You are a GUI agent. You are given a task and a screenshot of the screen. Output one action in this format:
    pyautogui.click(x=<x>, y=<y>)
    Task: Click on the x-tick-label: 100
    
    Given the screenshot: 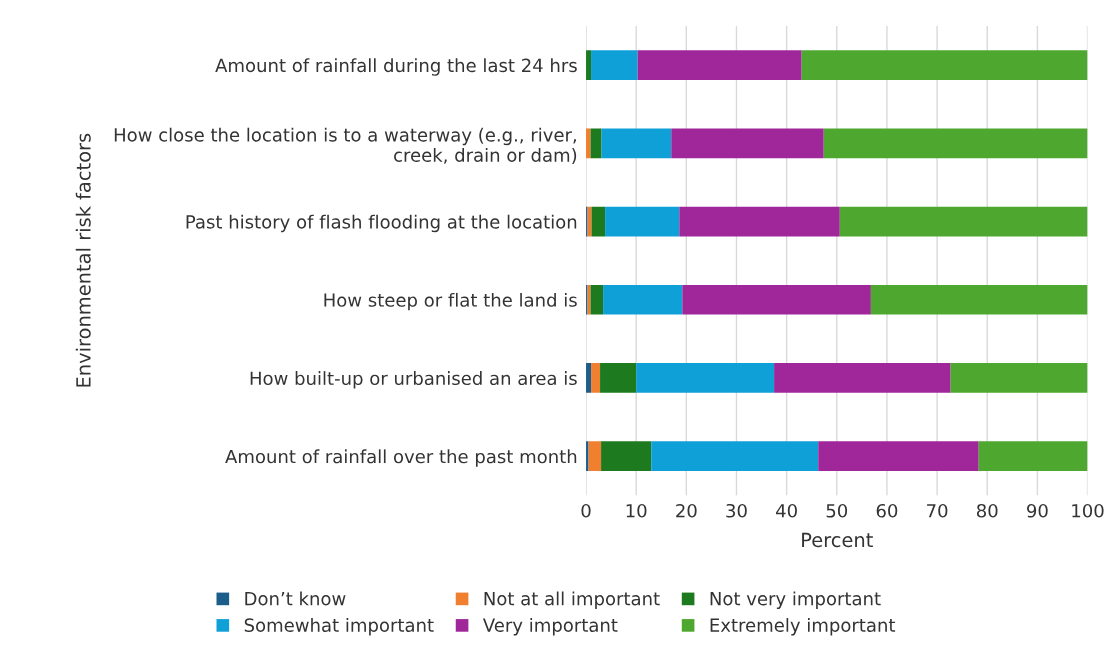 What is the action you would take?
    pyautogui.click(x=1088, y=510)
    